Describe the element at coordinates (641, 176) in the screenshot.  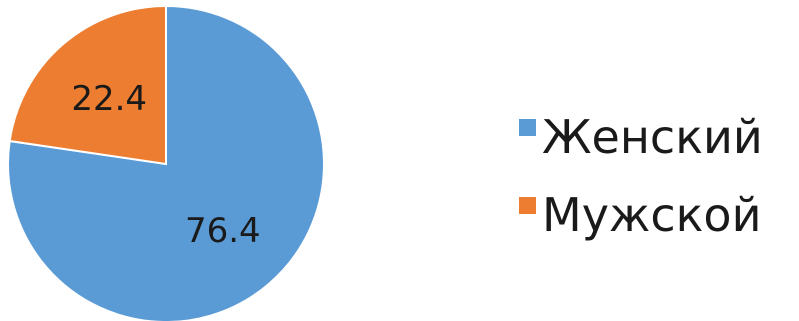
I see `legend: Женский Мужской` at that location.